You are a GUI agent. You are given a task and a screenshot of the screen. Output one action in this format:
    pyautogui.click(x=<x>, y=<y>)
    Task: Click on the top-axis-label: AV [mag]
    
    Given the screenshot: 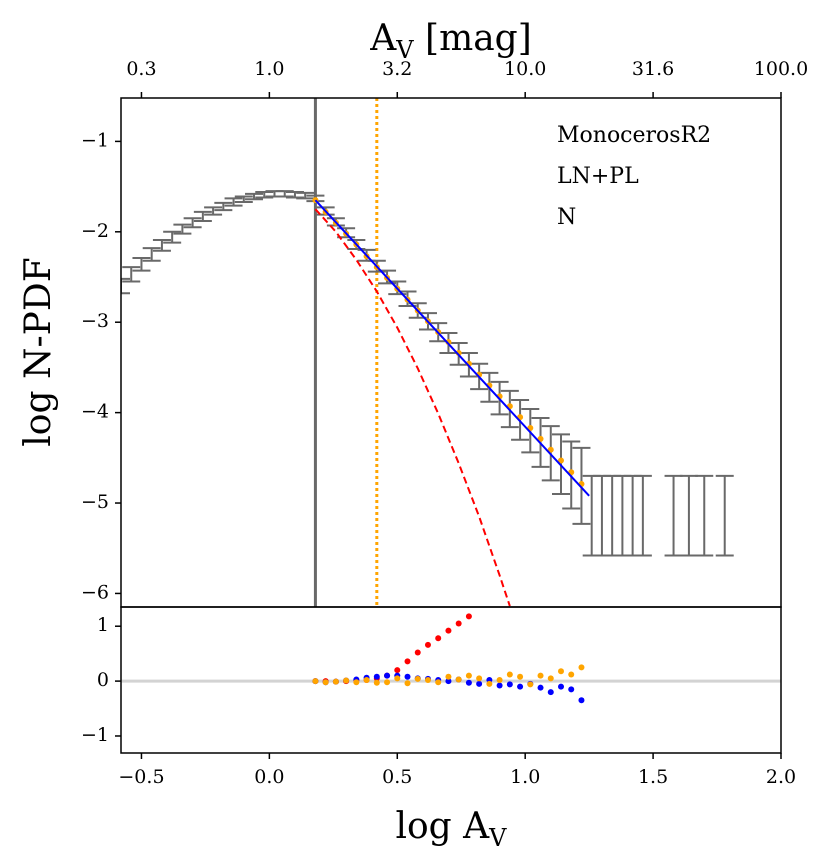 What is the action you would take?
    pyautogui.click(x=450, y=41)
    